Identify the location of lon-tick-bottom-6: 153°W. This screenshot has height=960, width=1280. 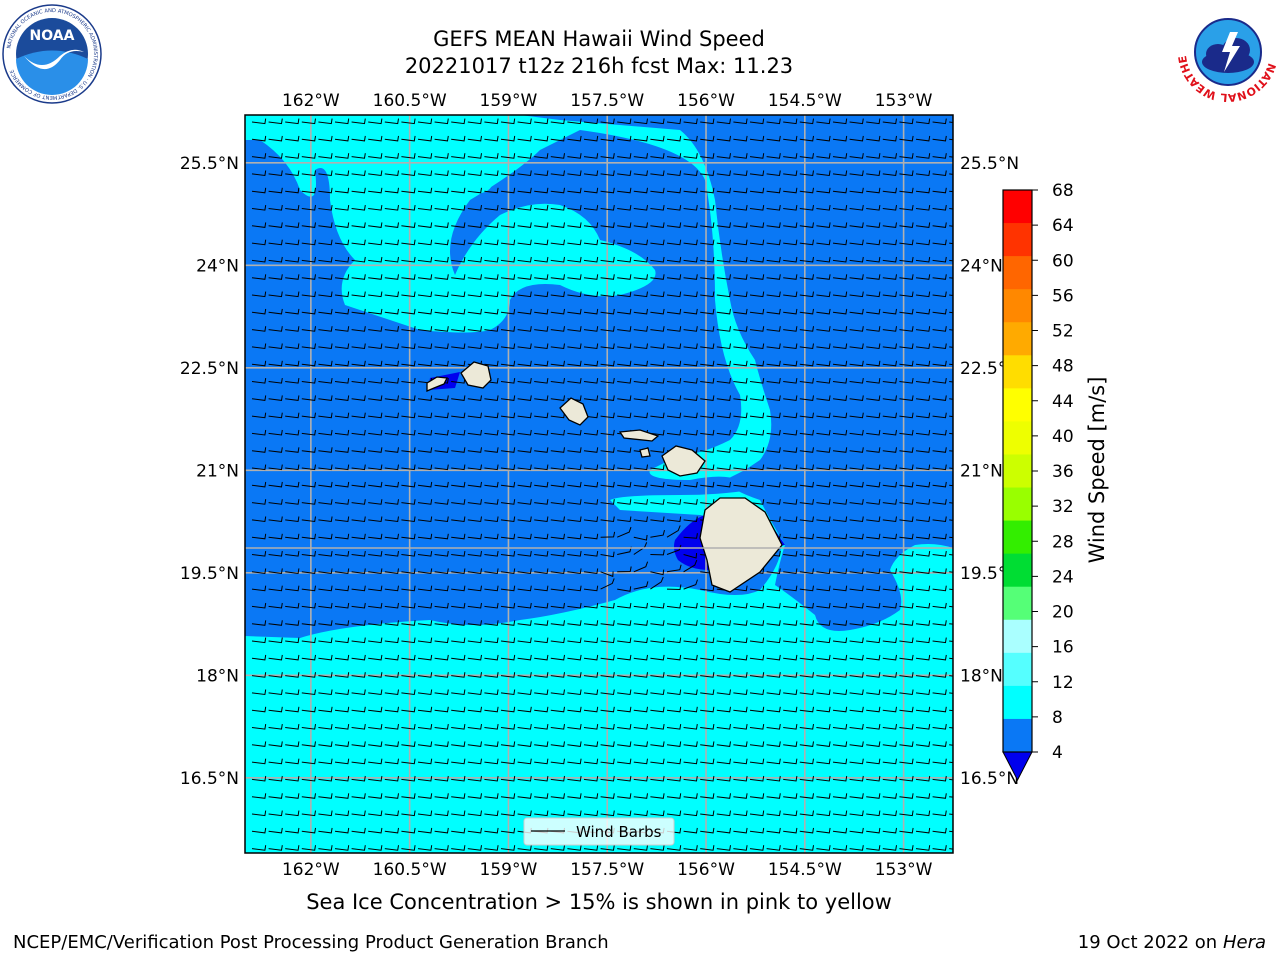
(904, 870).